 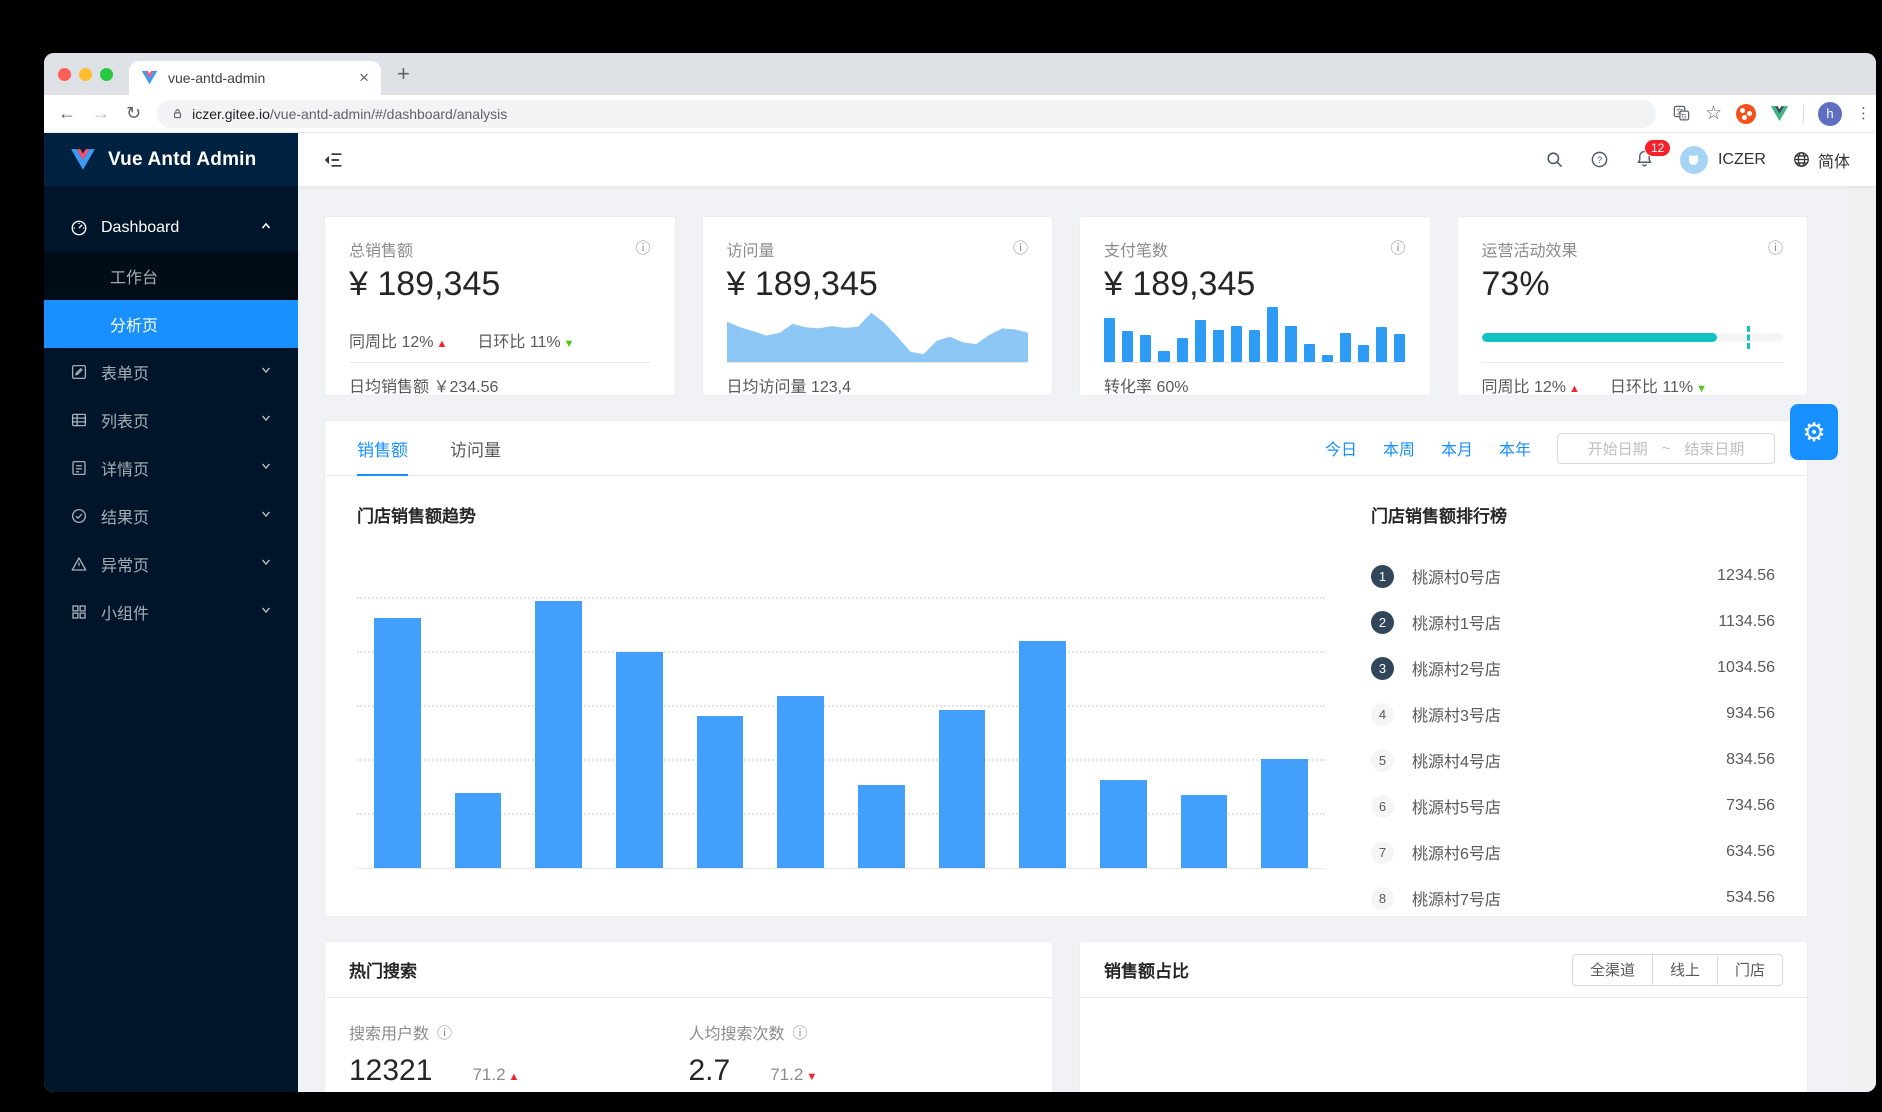 I want to click on notification-badge: 12, so click(x=1657, y=147).